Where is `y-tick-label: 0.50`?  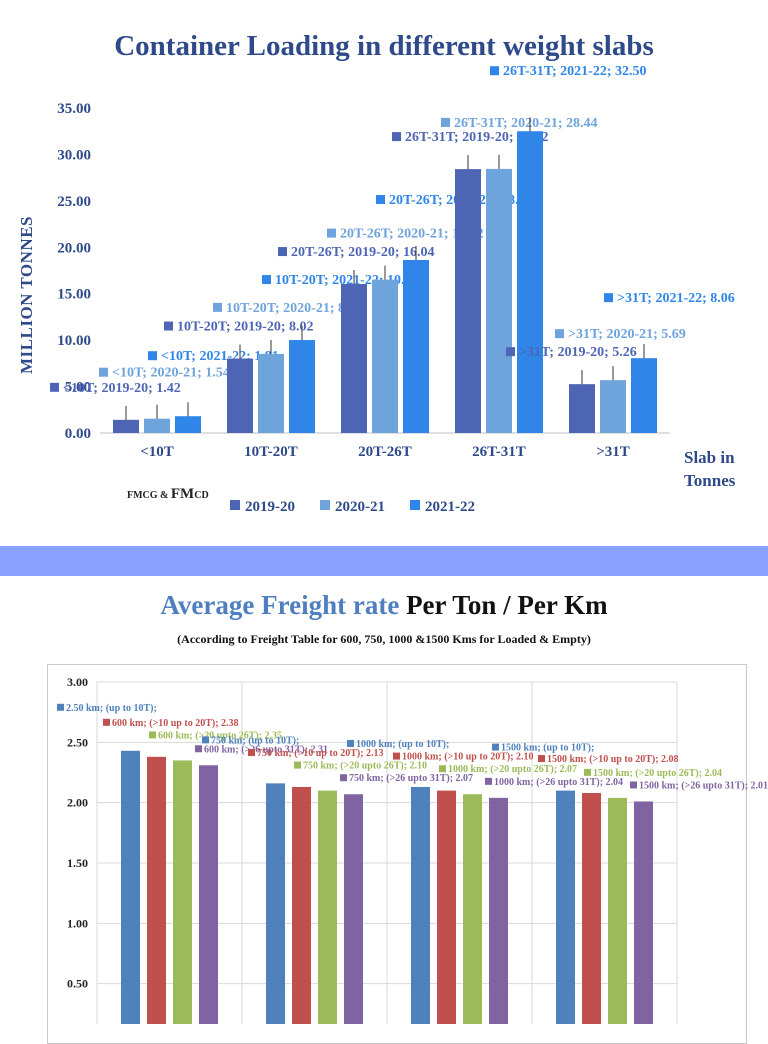 y-tick-label: 0.50 is located at coordinates (77, 984).